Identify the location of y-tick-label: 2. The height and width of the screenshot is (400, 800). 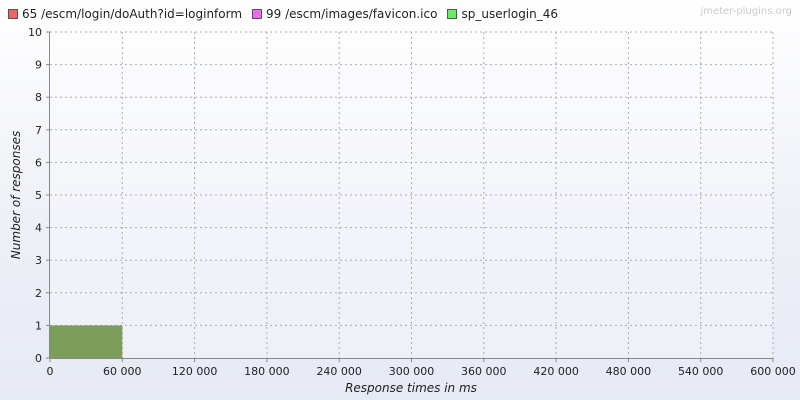
(38, 293).